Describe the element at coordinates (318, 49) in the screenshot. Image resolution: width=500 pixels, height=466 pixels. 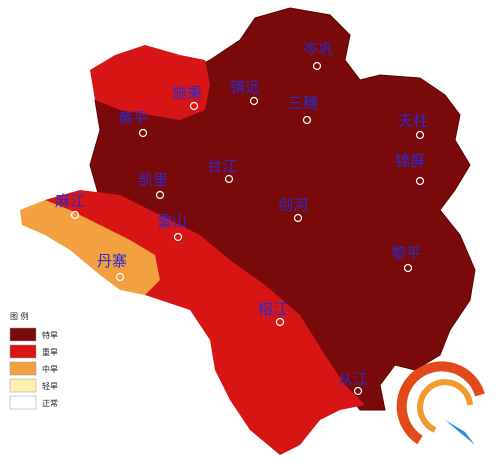
I see `place-label: 岑巩` at that location.